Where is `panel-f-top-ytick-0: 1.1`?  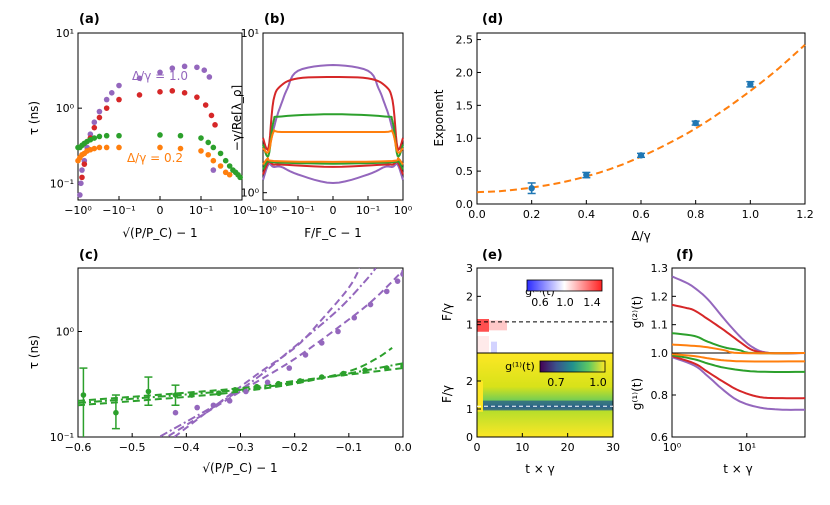 panel-f-top-ytick-0: 1.1 is located at coordinates (660, 325).